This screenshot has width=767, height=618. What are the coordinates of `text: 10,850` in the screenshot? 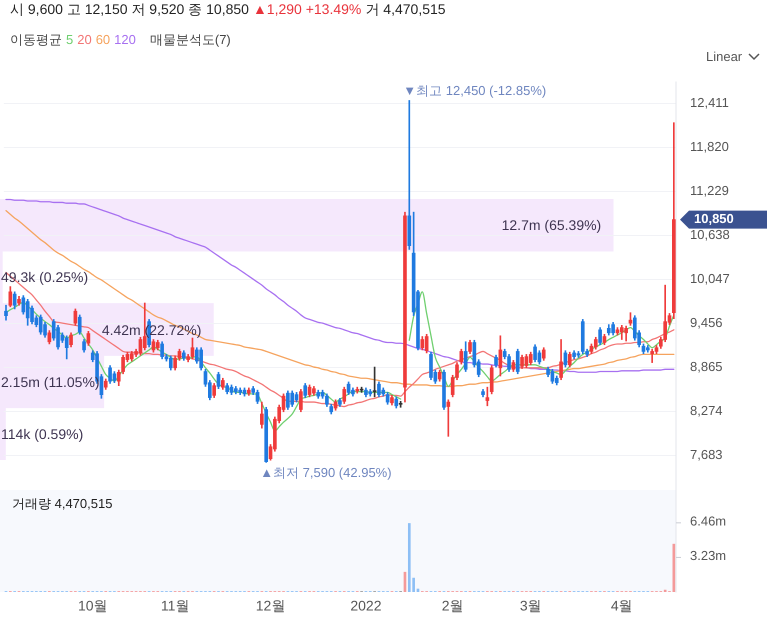 It's located at (714, 218).